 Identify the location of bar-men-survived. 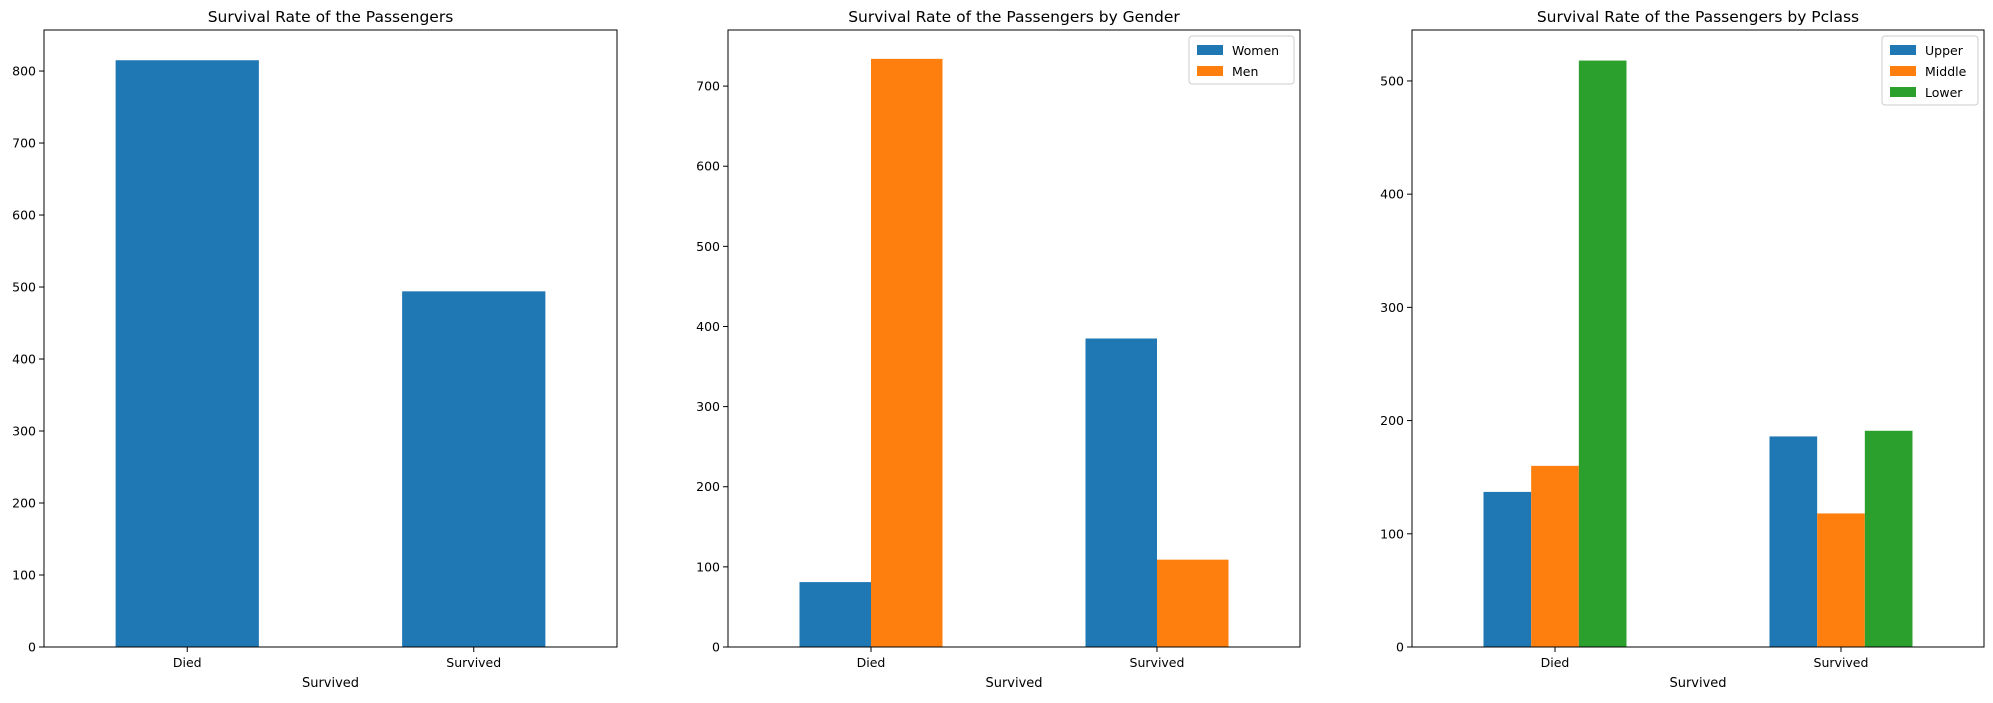
(1193, 603).